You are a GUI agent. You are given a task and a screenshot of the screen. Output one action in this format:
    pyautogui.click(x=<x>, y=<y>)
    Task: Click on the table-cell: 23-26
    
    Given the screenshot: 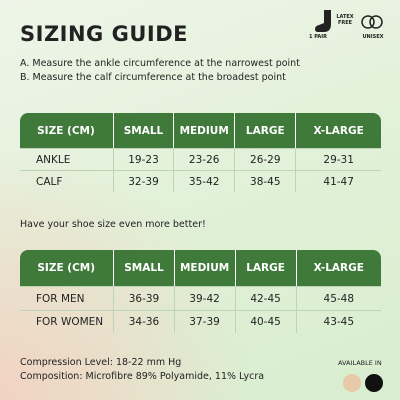 What is the action you would take?
    pyautogui.click(x=204, y=159)
    